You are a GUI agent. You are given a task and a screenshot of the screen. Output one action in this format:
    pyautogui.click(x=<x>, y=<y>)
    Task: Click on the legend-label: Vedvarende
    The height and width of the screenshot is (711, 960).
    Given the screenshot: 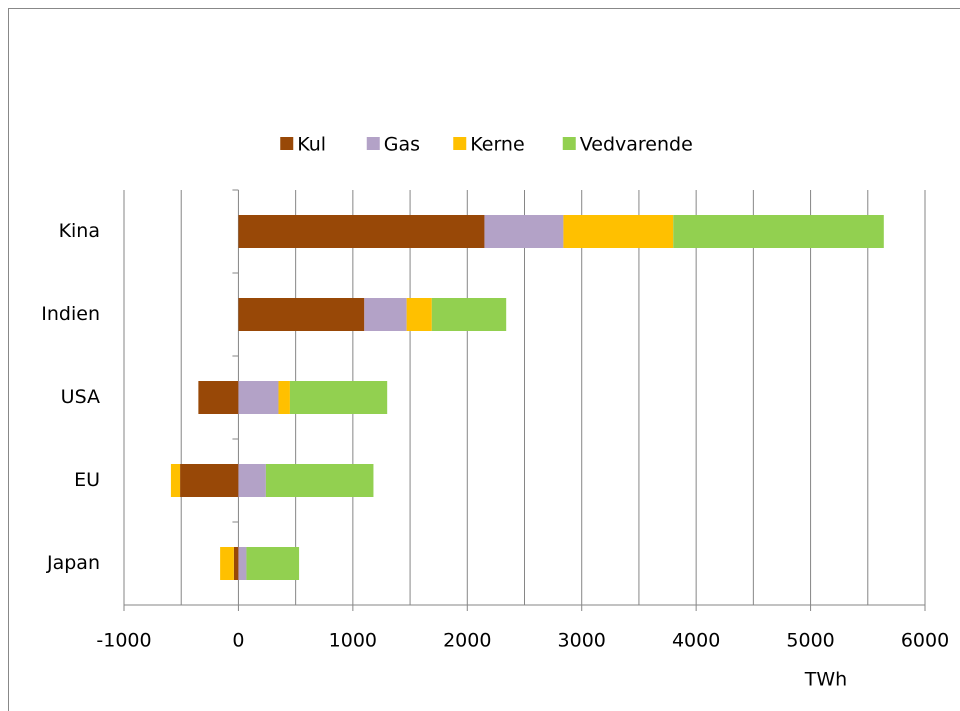 What is the action you would take?
    pyautogui.click(x=636, y=145)
    